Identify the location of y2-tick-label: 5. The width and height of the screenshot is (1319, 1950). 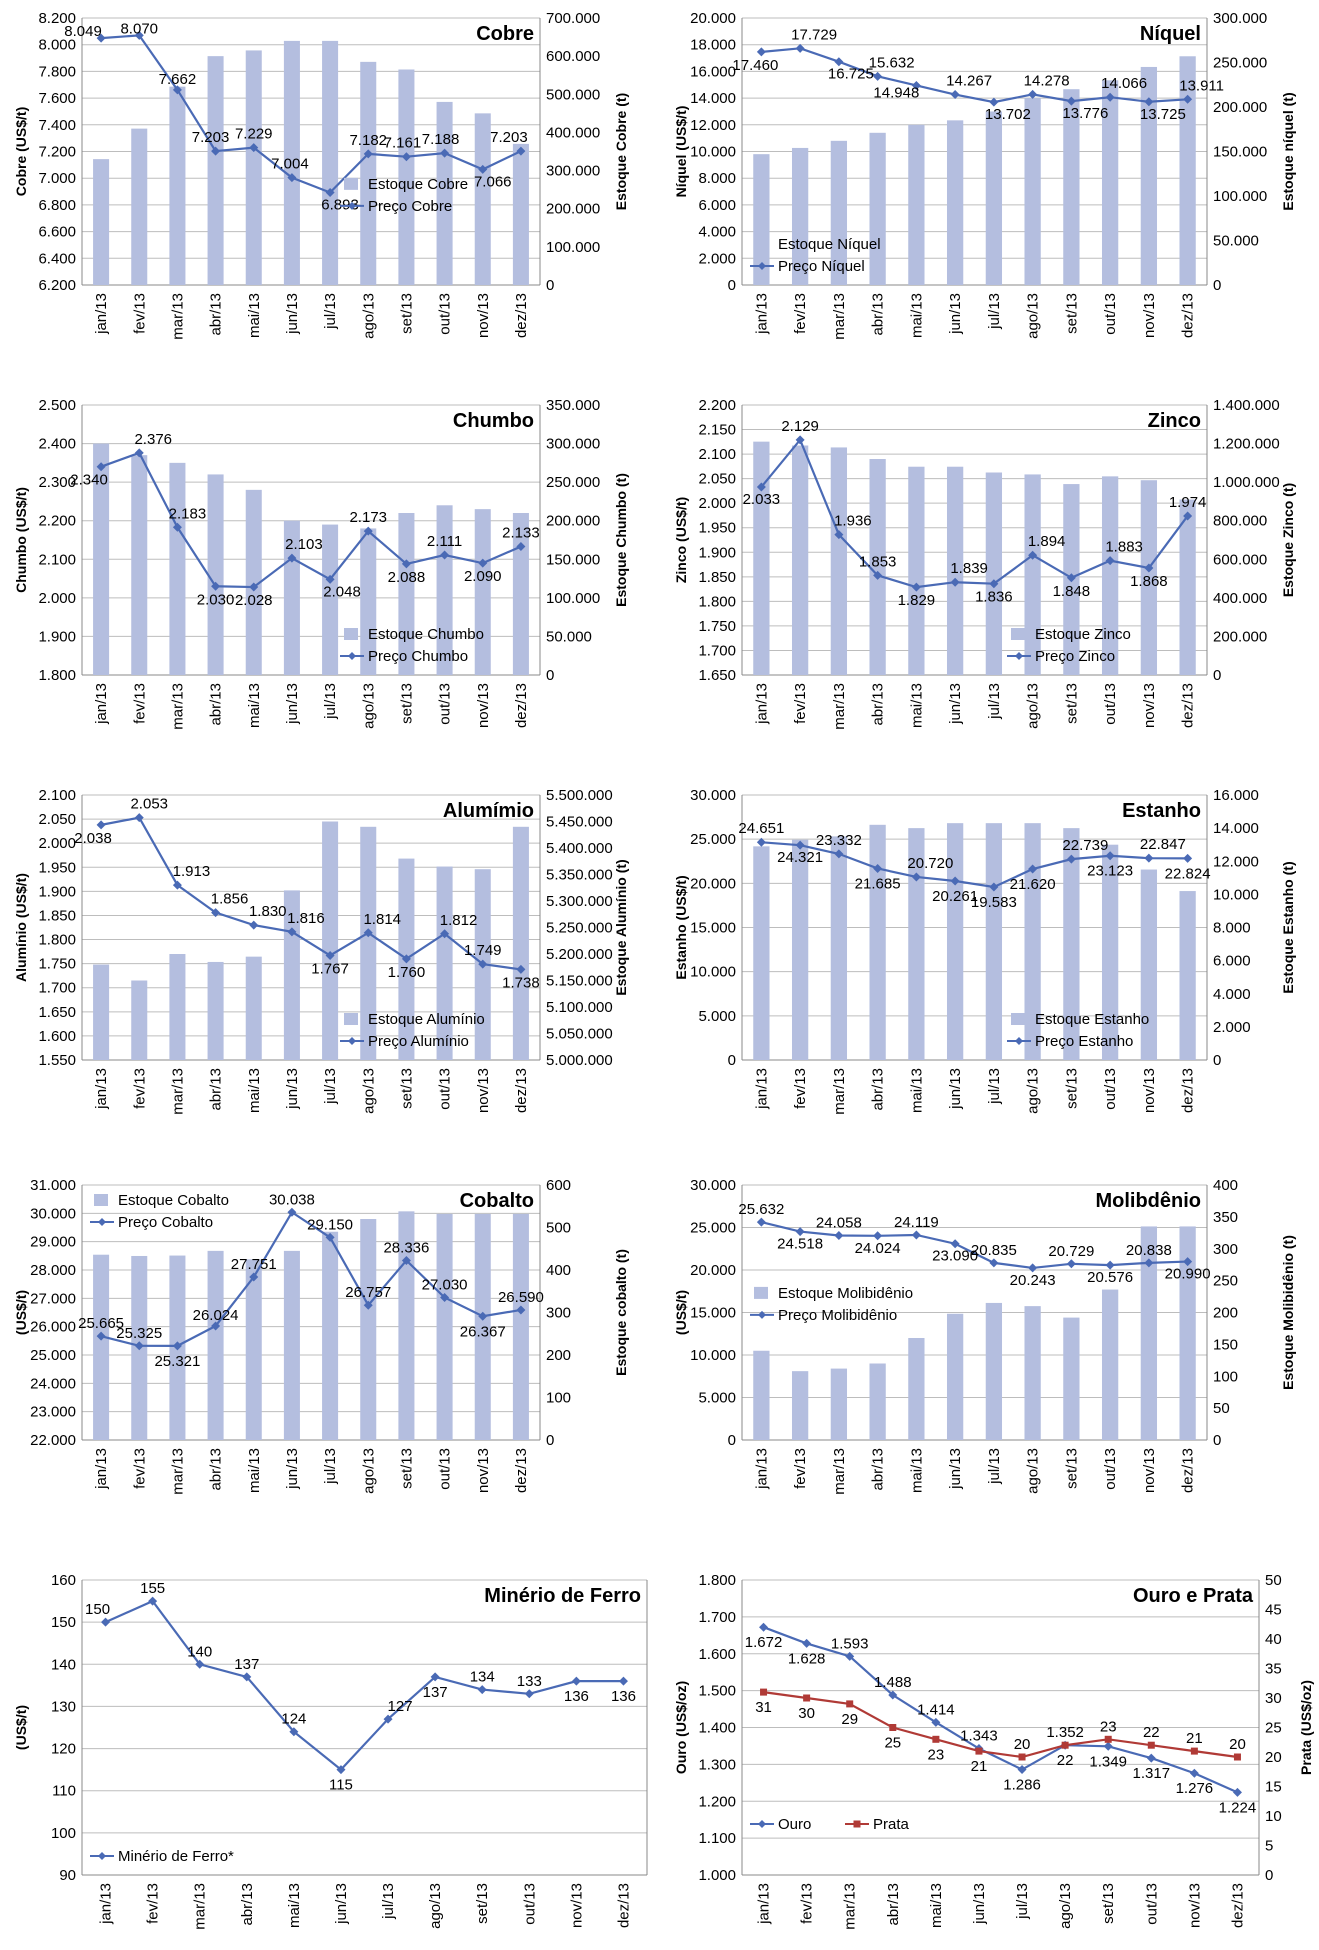
(1269, 1846).